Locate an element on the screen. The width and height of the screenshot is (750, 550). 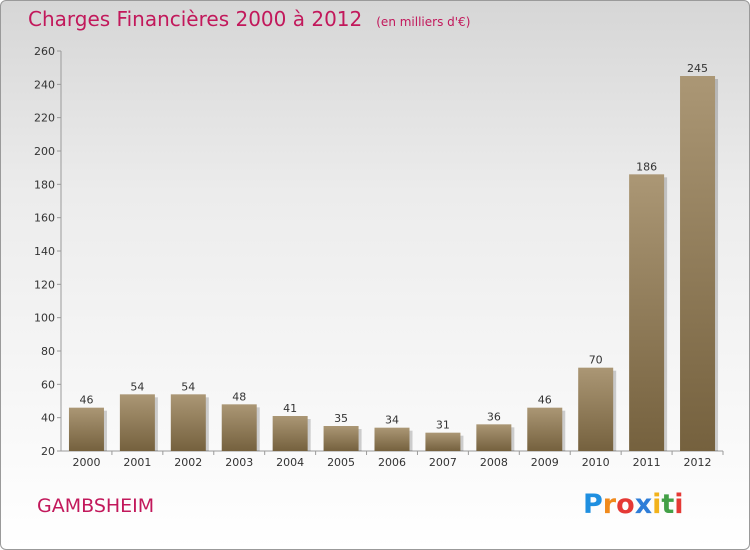
data-label: 245 is located at coordinates (697, 68).